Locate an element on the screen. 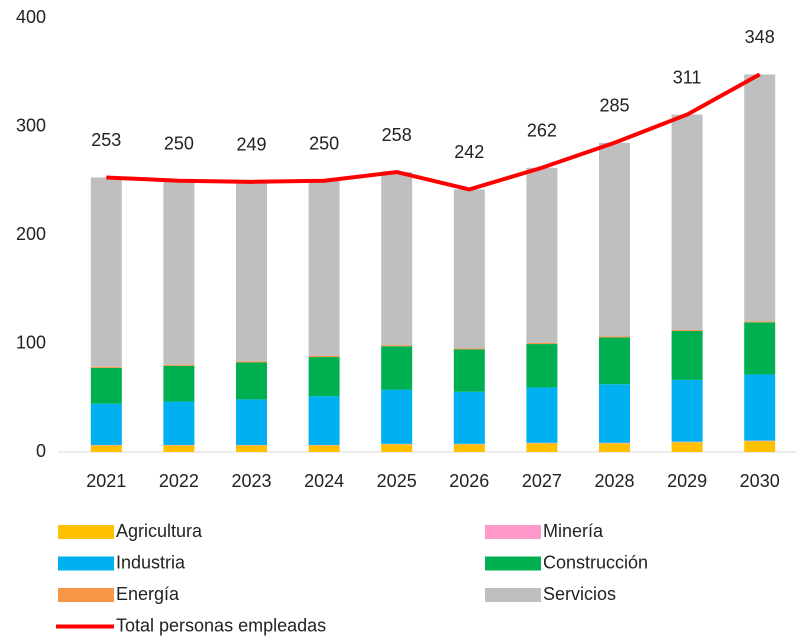  data-label: 258 is located at coordinates (397, 135).